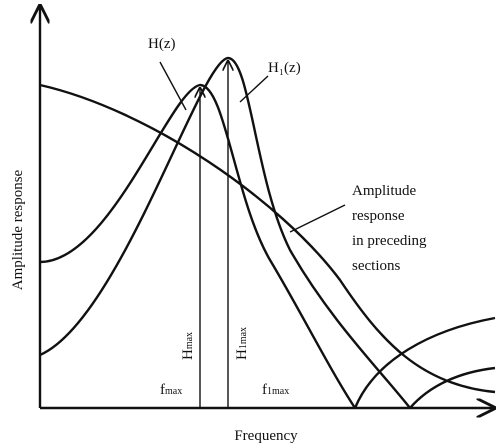  I want to click on f1max-label: f1max, so click(275, 390).